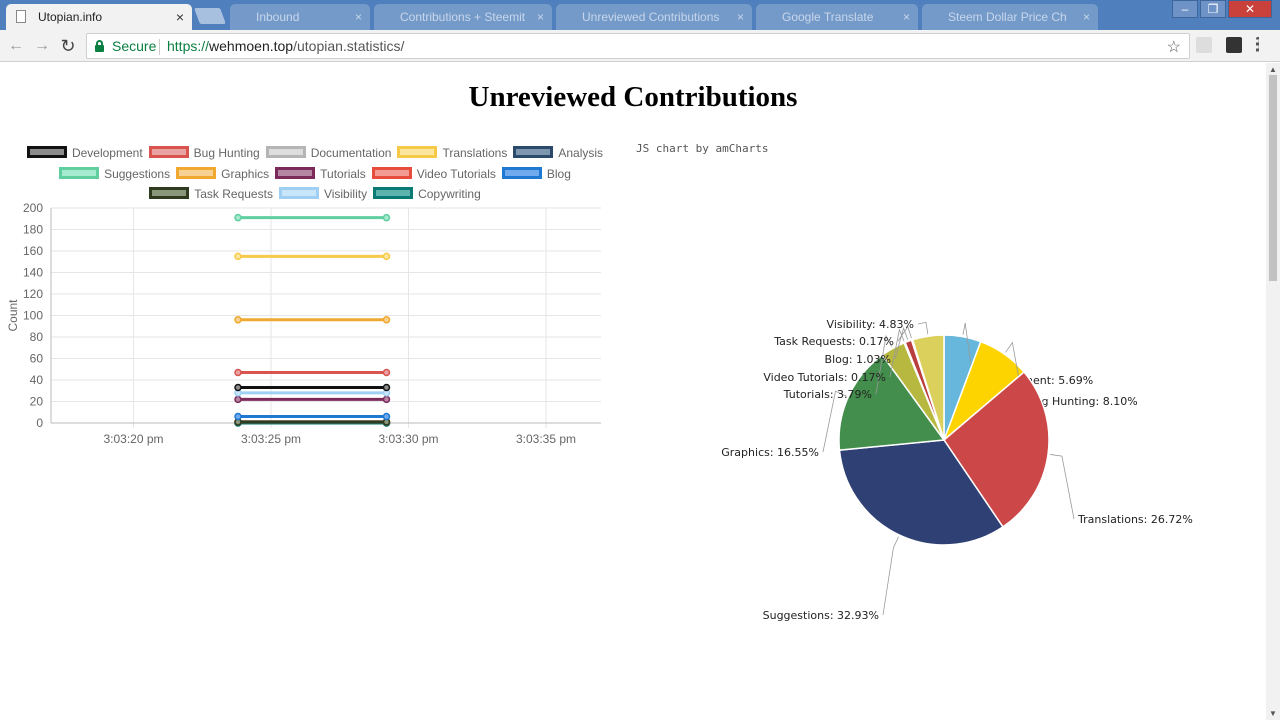  Describe the element at coordinates (37, 402) in the screenshot. I see `y-tick-label: 20` at that location.